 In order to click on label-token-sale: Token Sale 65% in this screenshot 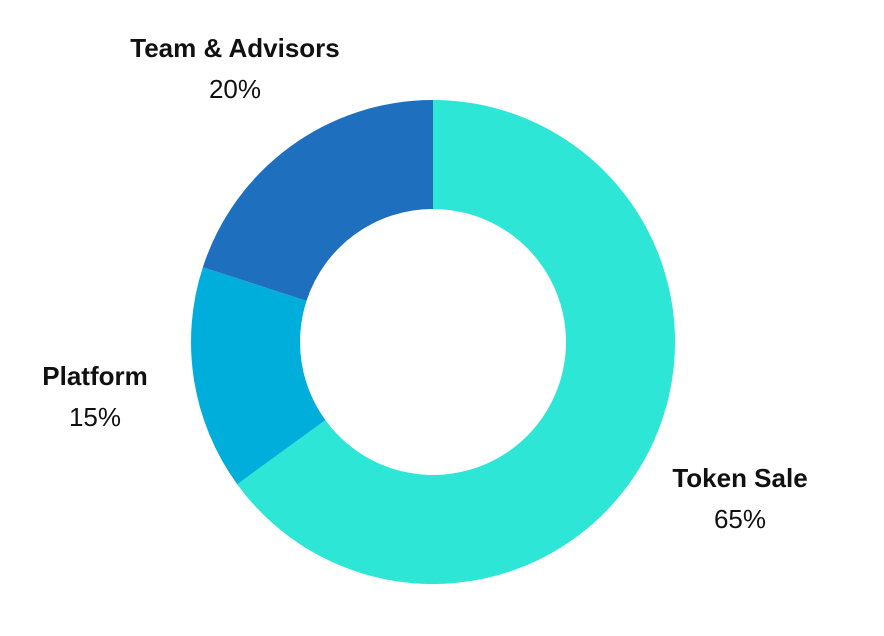, I will do `click(739, 499)`.